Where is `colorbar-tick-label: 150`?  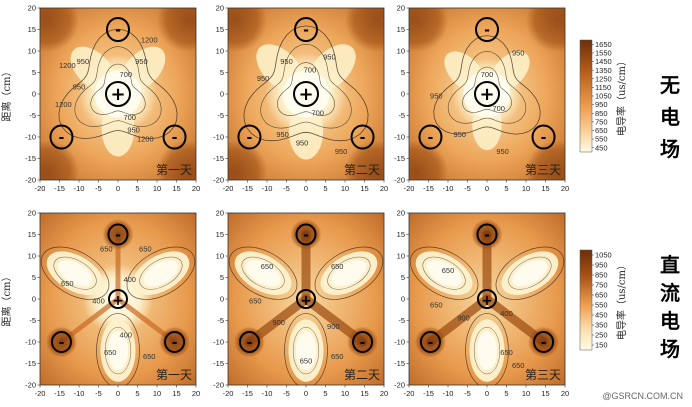
colorbar-tick-label: 150 is located at coordinates (601, 345).